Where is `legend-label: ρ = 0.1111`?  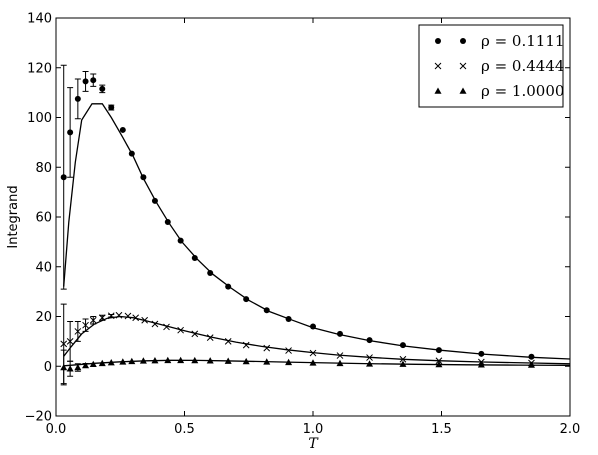
legend-label: ρ = 0.1111 is located at coordinates (522, 41).